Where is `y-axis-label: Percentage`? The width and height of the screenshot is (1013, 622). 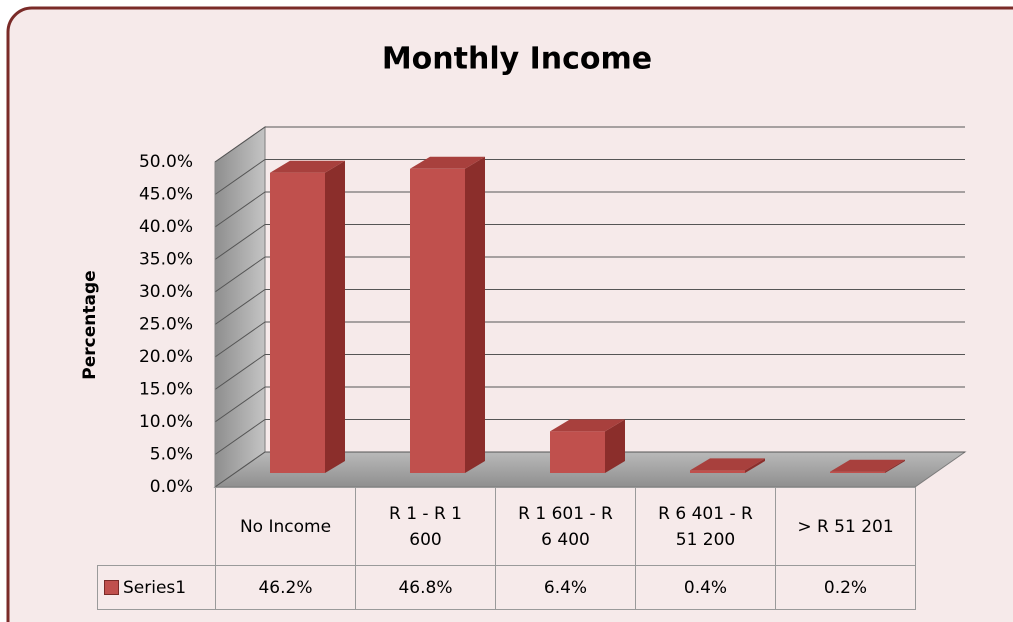 y-axis-label: Percentage is located at coordinates (90, 324).